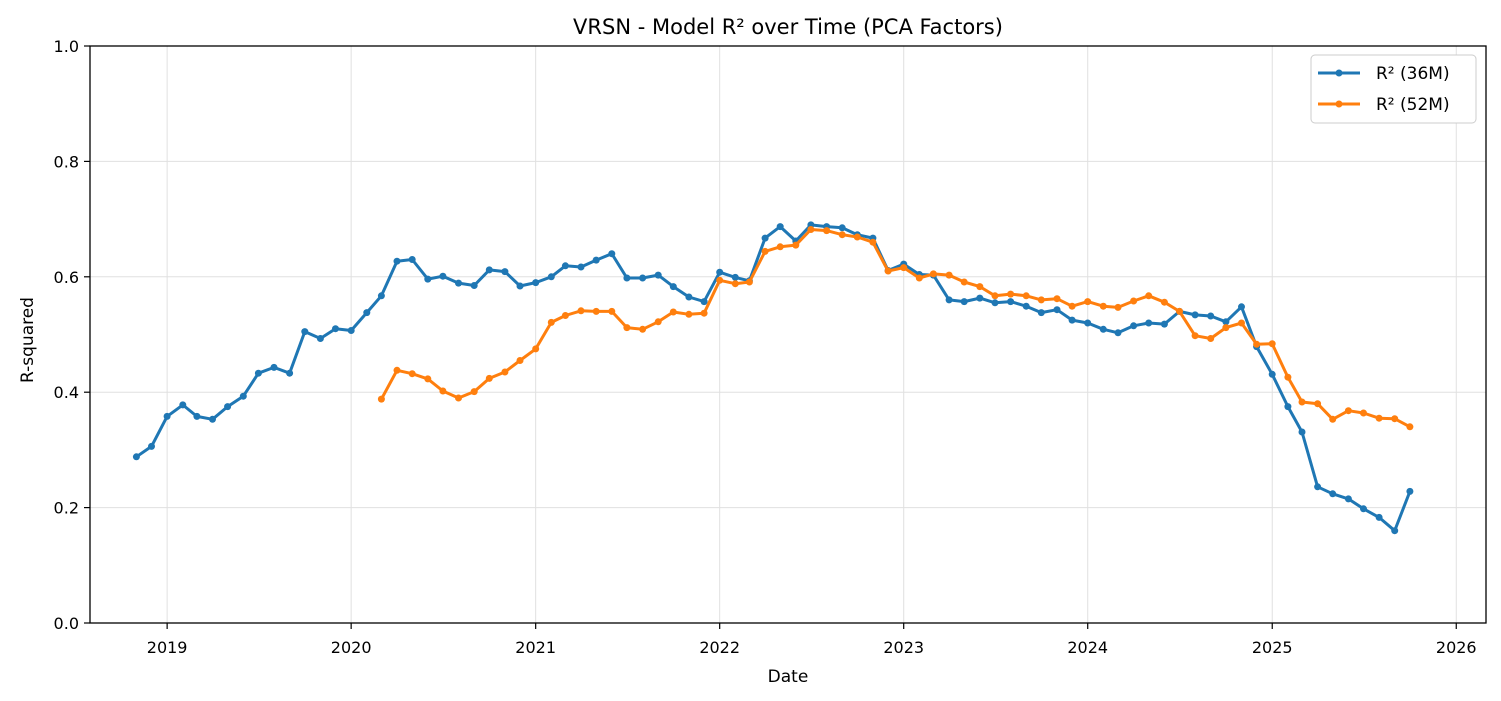 The height and width of the screenshot is (701, 1501). I want to click on x-tick-label: 2021, so click(535, 647).